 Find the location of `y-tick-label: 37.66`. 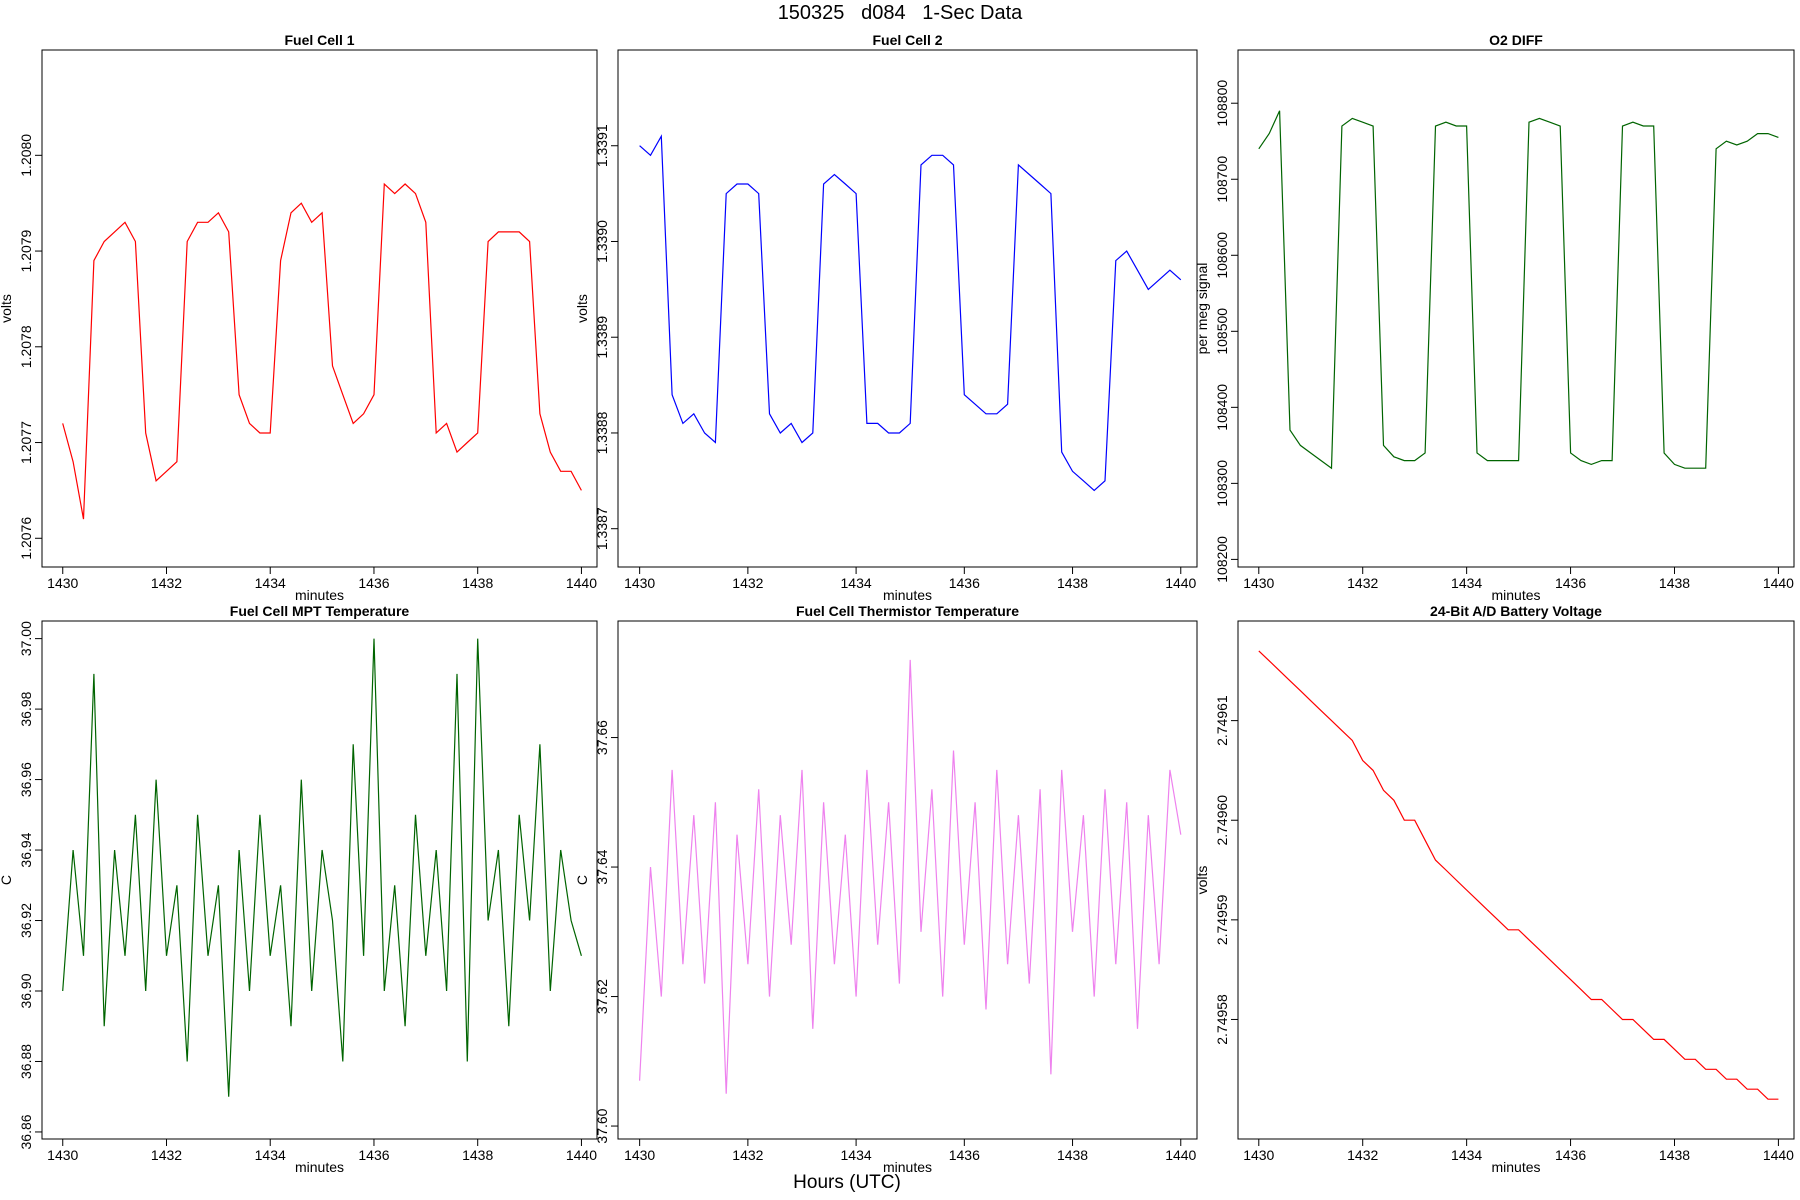

y-tick-label: 37.66 is located at coordinates (602, 737).